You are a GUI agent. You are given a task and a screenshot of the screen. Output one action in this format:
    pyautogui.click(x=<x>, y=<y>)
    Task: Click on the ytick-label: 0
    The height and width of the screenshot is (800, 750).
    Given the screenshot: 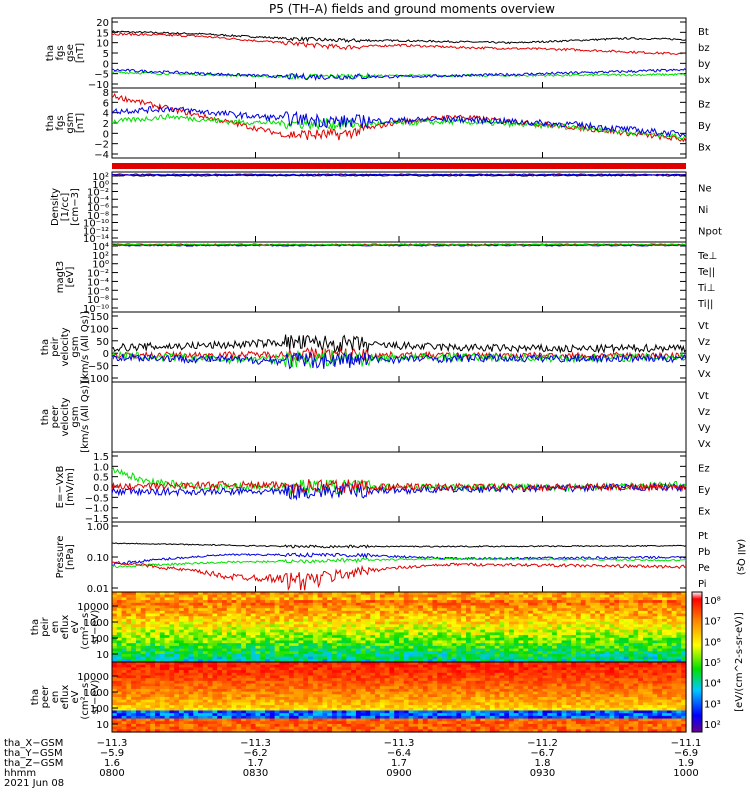 What is the action you would take?
    pyautogui.click(x=106, y=64)
    